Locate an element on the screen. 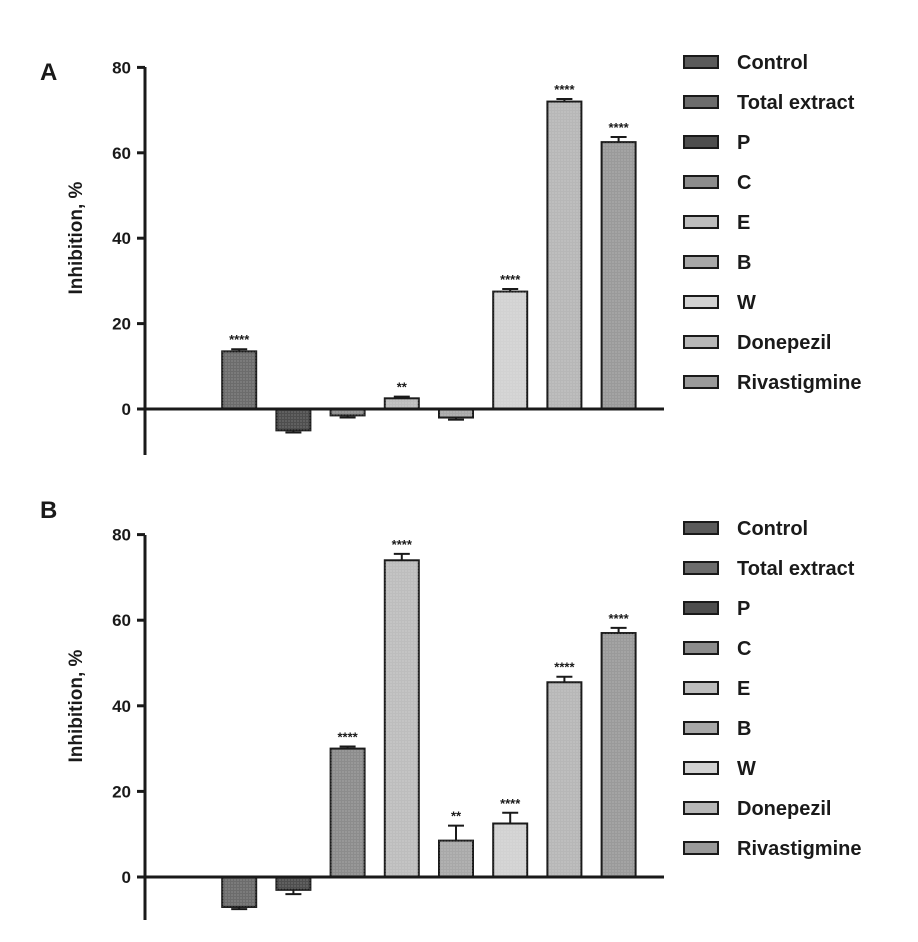 Image resolution: width=918 pixels, height=942 pixels. panel-label: B is located at coordinates (48, 510).